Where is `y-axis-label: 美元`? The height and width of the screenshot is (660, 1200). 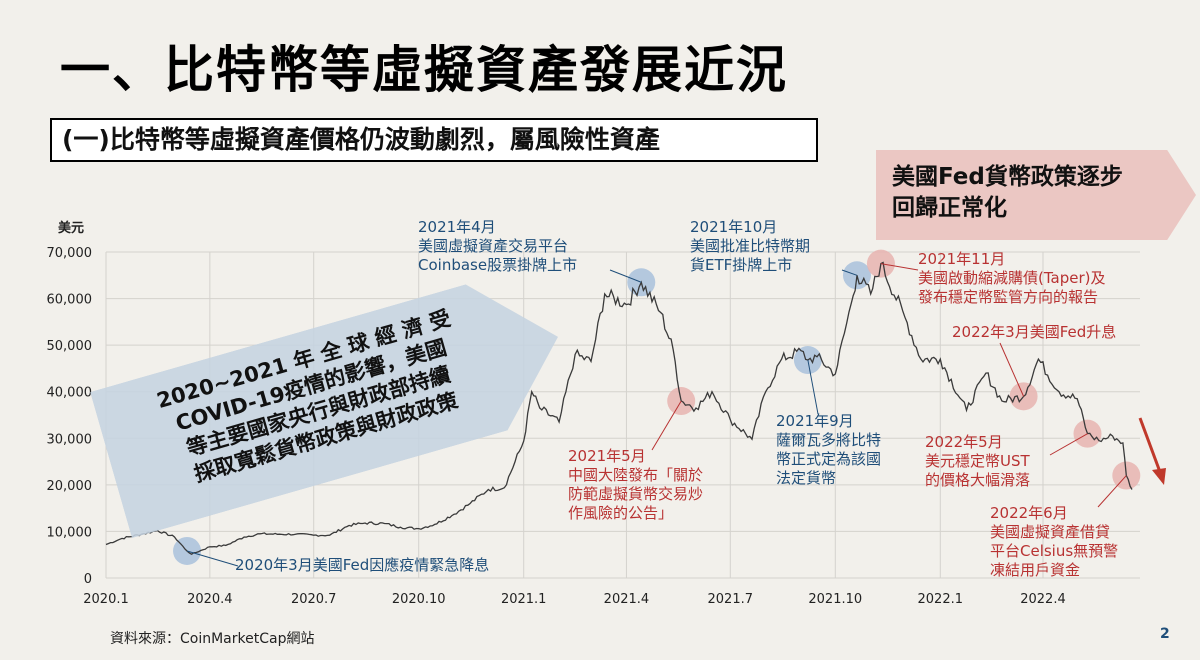
y-axis-label: 美元 is located at coordinates (71, 228).